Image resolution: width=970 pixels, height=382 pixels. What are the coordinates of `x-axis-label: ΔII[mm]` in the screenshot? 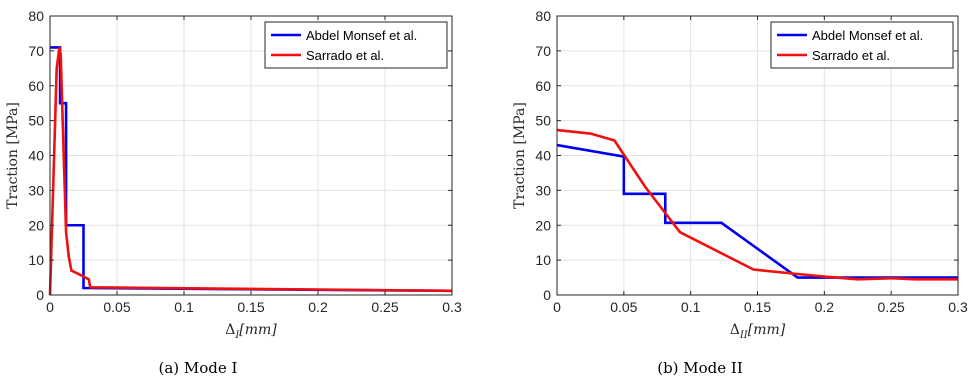 It's located at (758, 331).